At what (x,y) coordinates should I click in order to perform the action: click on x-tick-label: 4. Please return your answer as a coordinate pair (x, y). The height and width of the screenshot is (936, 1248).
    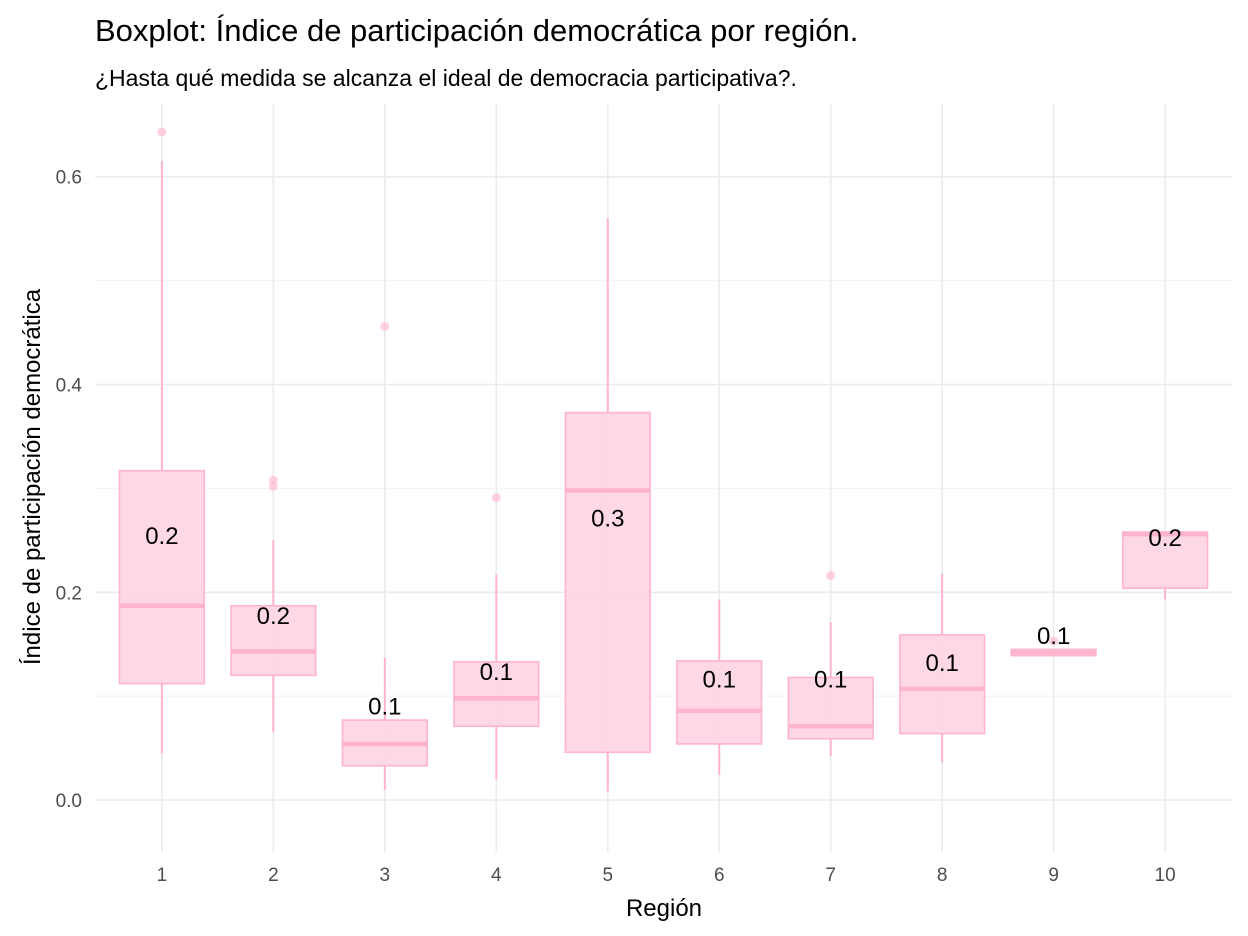
    Looking at the image, I should click on (496, 875).